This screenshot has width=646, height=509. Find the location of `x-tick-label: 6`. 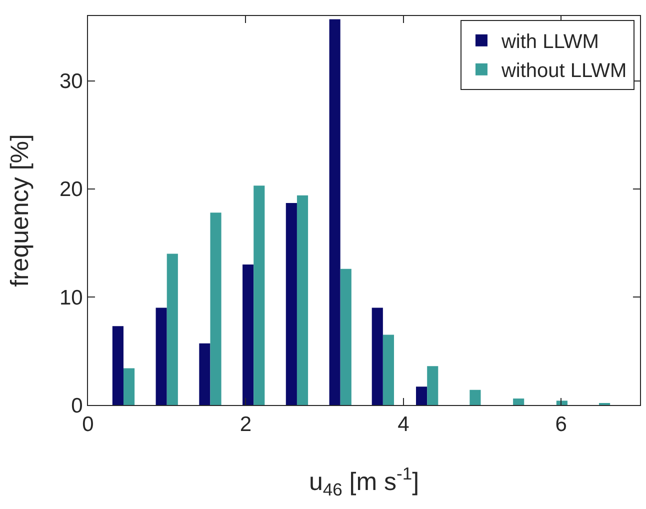

x-tick-label: 6 is located at coordinates (561, 424).